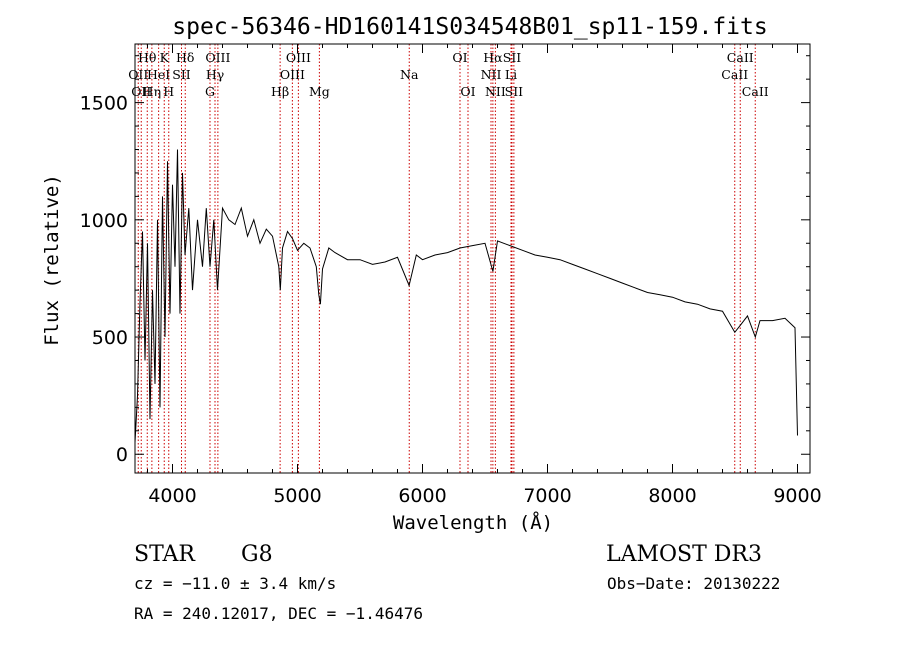 The width and height of the screenshot is (900, 649). I want to click on line-label-11: OIII, so click(217, 57).